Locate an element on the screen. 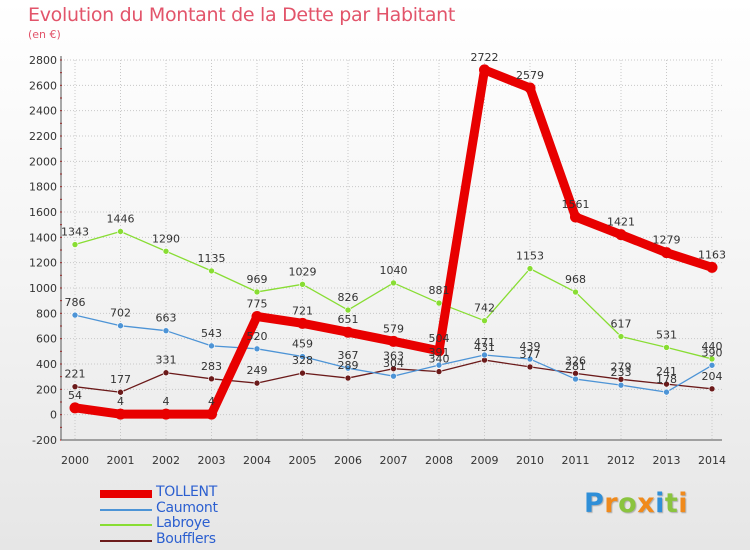  y-tick-label: 0 is located at coordinates (53, 415).